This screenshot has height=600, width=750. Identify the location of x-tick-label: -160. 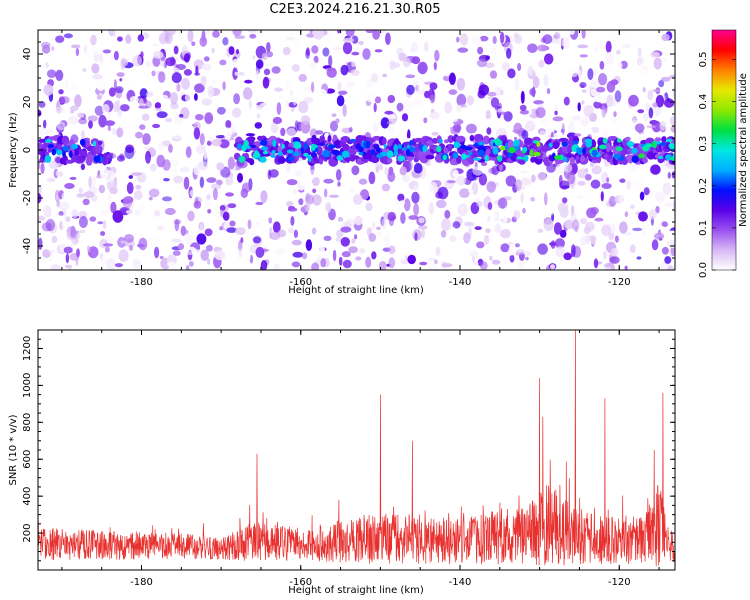
(300, 282).